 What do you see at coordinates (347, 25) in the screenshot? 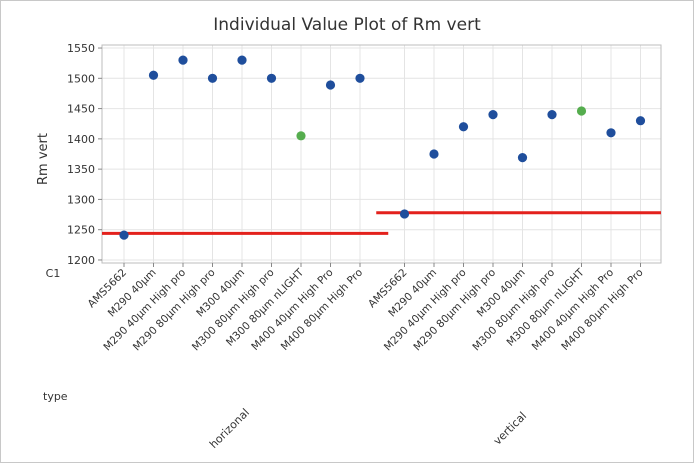
I see `chart-title: Individual Value Plot of Rm vert` at bounding box center [347, 25].